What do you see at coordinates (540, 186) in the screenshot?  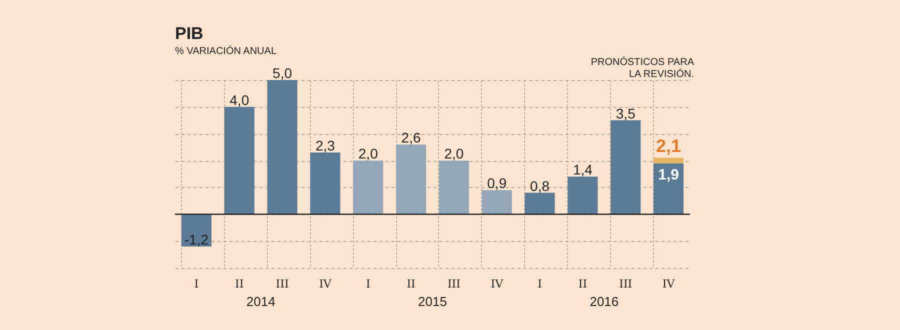 I see `data-label: 0,8` at bounding box center [540, 186].